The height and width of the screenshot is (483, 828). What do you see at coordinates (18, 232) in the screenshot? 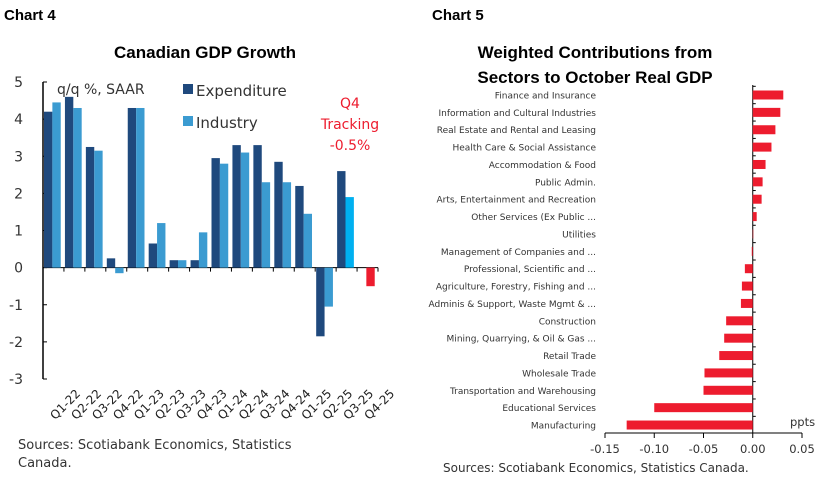
I see `y-tick-label: 1` at bounding box center [18, 232].